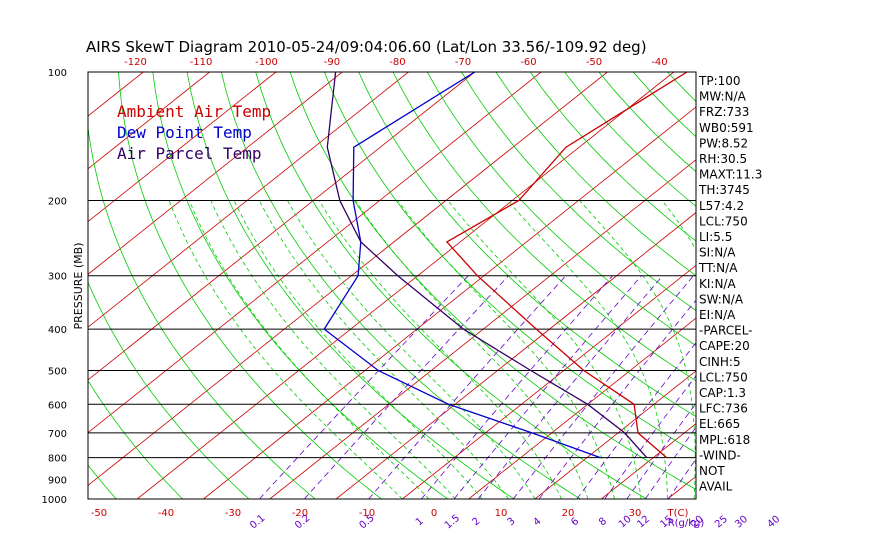  I want to click on bottom-temp-tick-label: -10, so click(367, 513).